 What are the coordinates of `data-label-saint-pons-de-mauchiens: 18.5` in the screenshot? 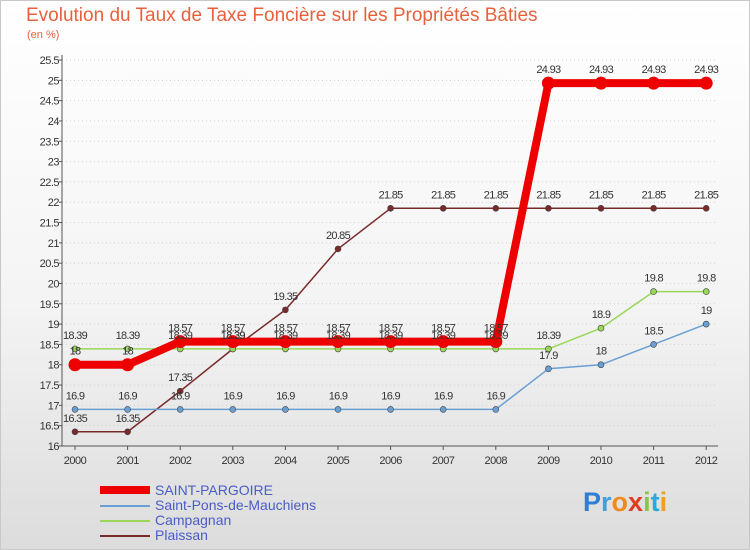 It's located at (653, 331).